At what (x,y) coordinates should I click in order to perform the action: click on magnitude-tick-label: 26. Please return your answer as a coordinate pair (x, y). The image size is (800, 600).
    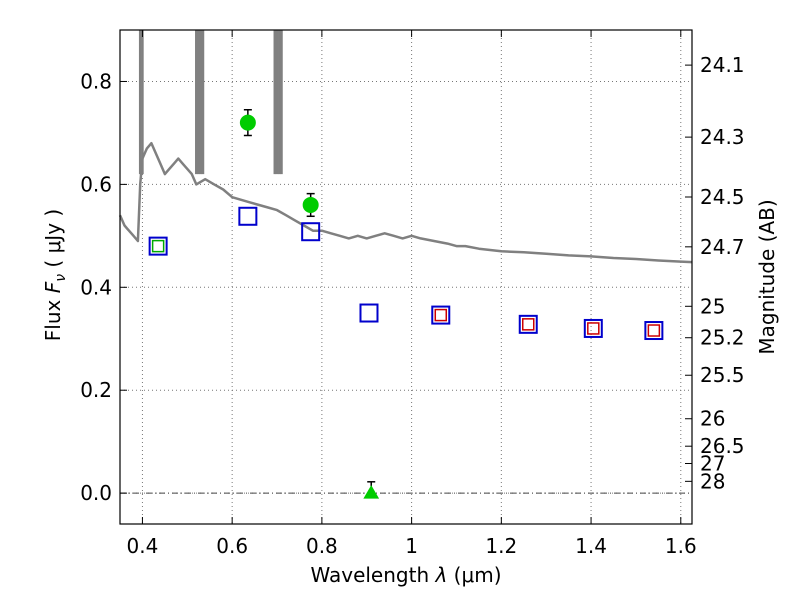
    Looking at the image, I should click on (712, 419).